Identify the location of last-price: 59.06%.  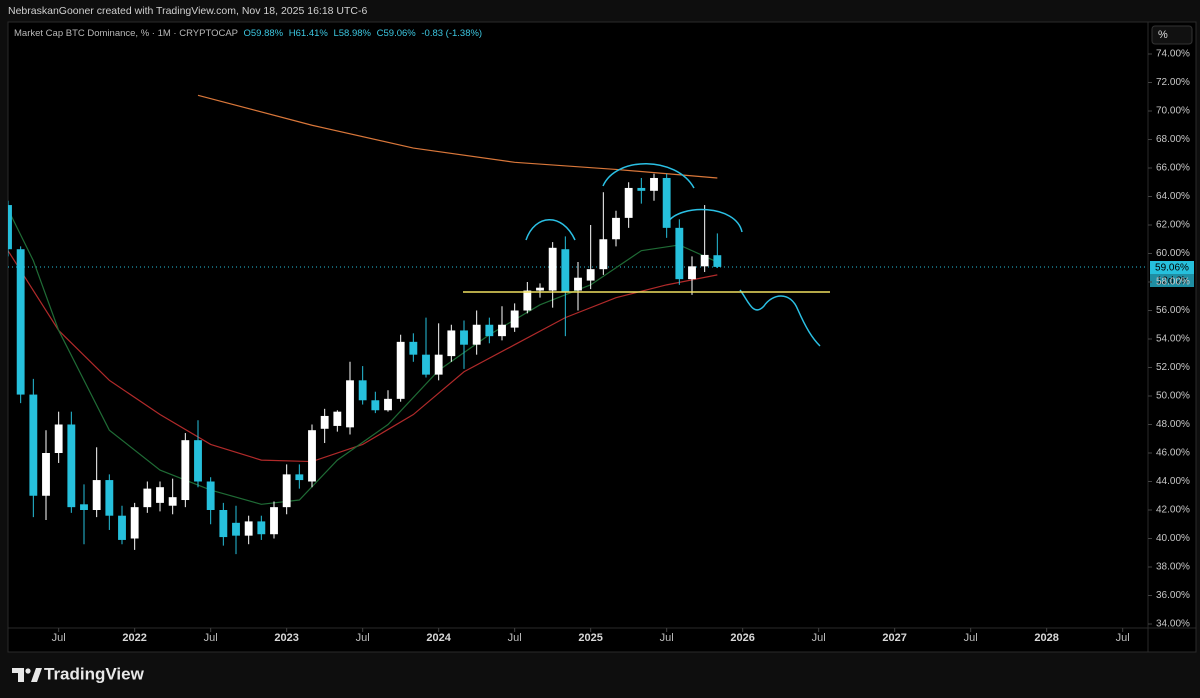
(1172, 268).